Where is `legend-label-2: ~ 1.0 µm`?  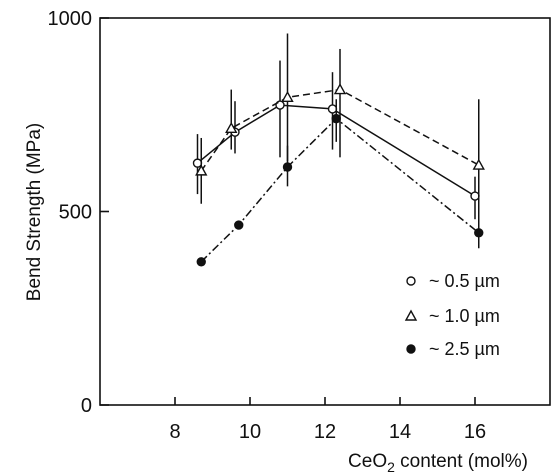 legend-label-2: ~ 1.0 µm is located at coordinates (464, 316).